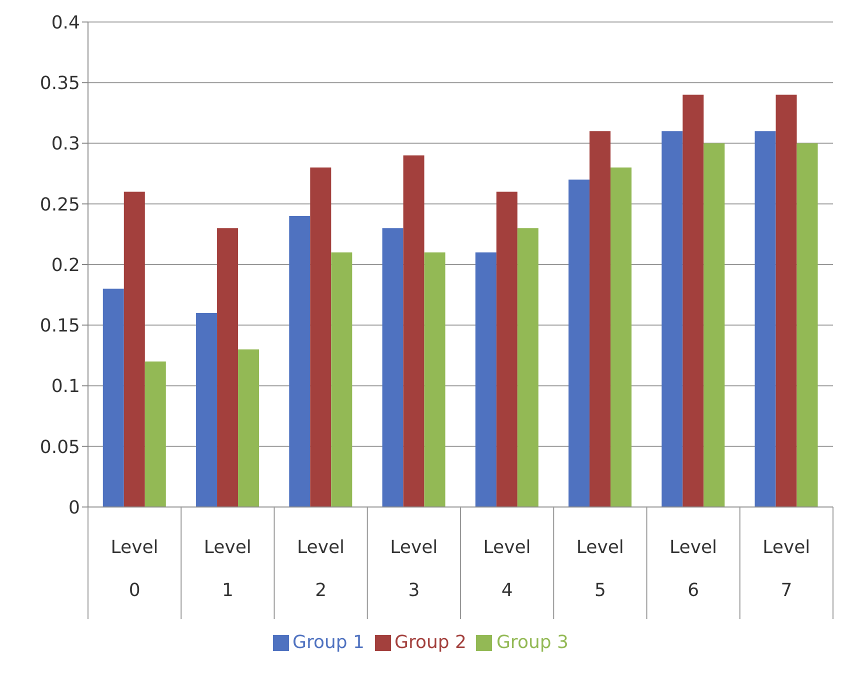 This screenshot has width=855, height=675. I want to click on category-label: Level 6, so click(694, 569).